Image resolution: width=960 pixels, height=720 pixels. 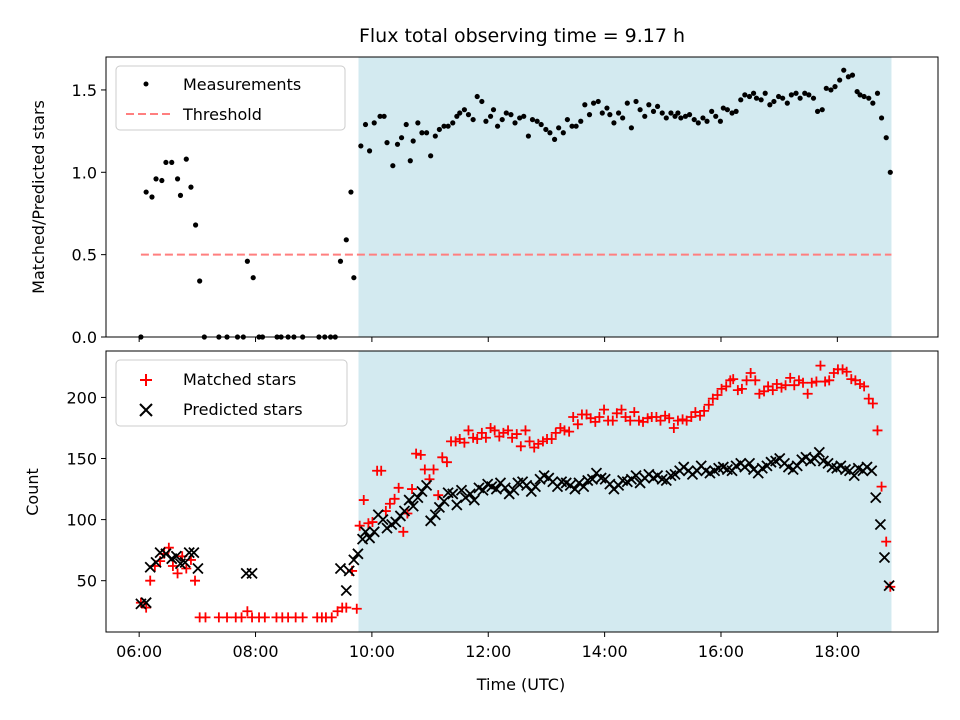 I want to click on y-tick-label: 50, so click(x=87, y=581).